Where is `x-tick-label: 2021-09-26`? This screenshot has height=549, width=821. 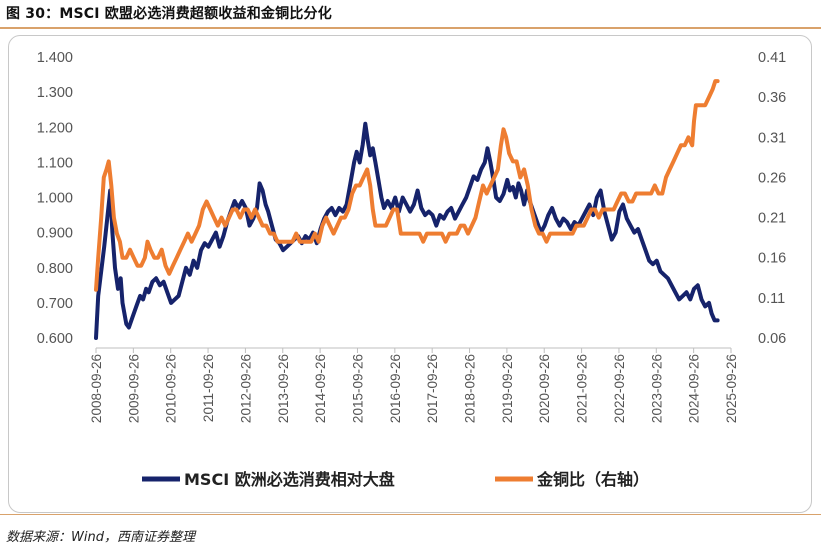 x-tick-label: 2021-09-26 is located at coordinates (582, 388).